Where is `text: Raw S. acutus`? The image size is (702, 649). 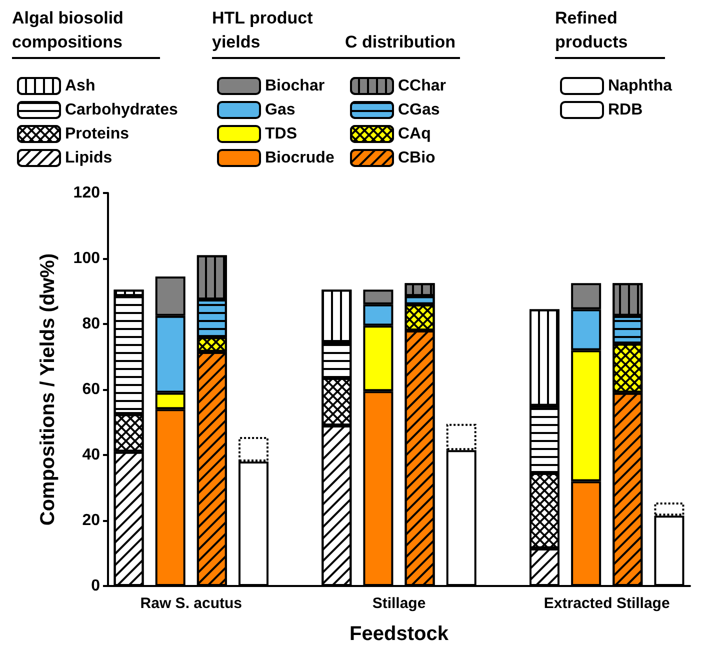 text: Raw S. acutus is located at coordinates (191, 603).